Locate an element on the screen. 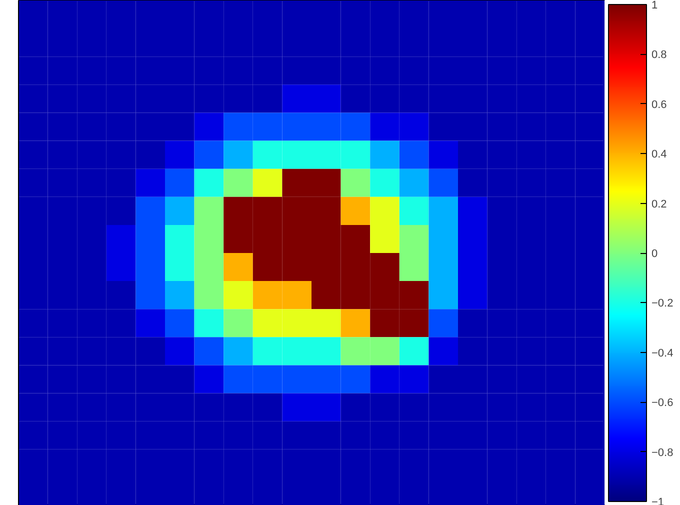 This screenshot has width=680, height=505. color-bar-label: 0 is located at coordinates (655, 254).